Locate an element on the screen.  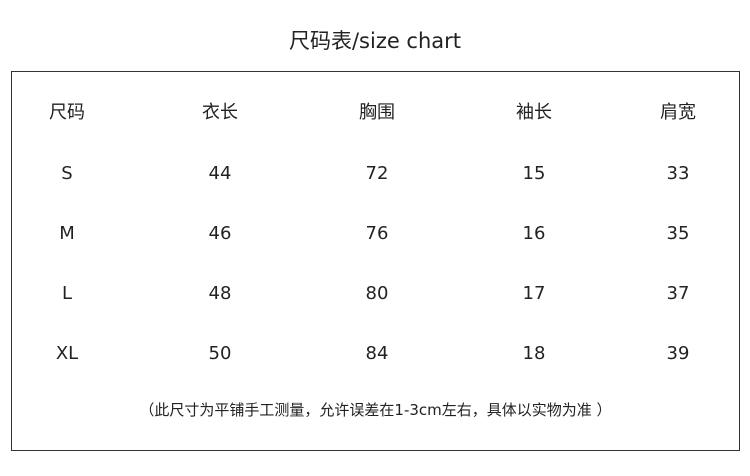
table-cell: 72 is located at coordinates (377, 173).